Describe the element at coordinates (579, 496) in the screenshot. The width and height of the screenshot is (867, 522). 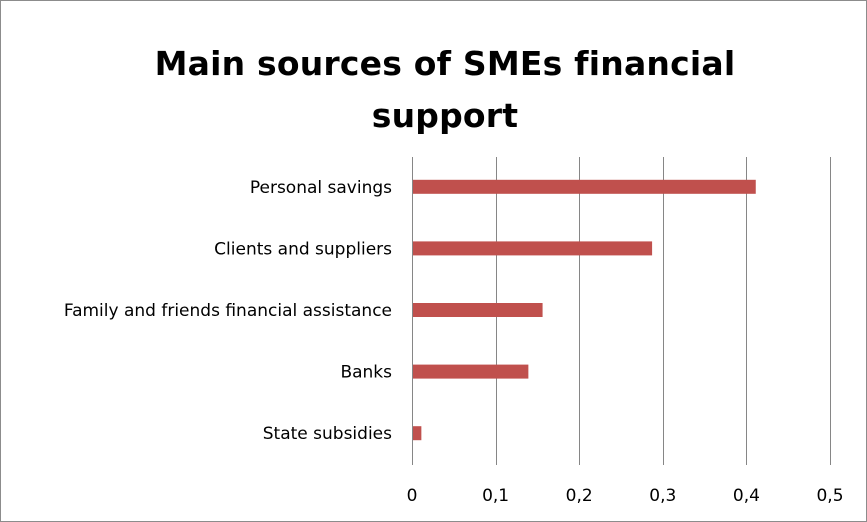
I see `x-tick-label-2: 0,2` at that location.